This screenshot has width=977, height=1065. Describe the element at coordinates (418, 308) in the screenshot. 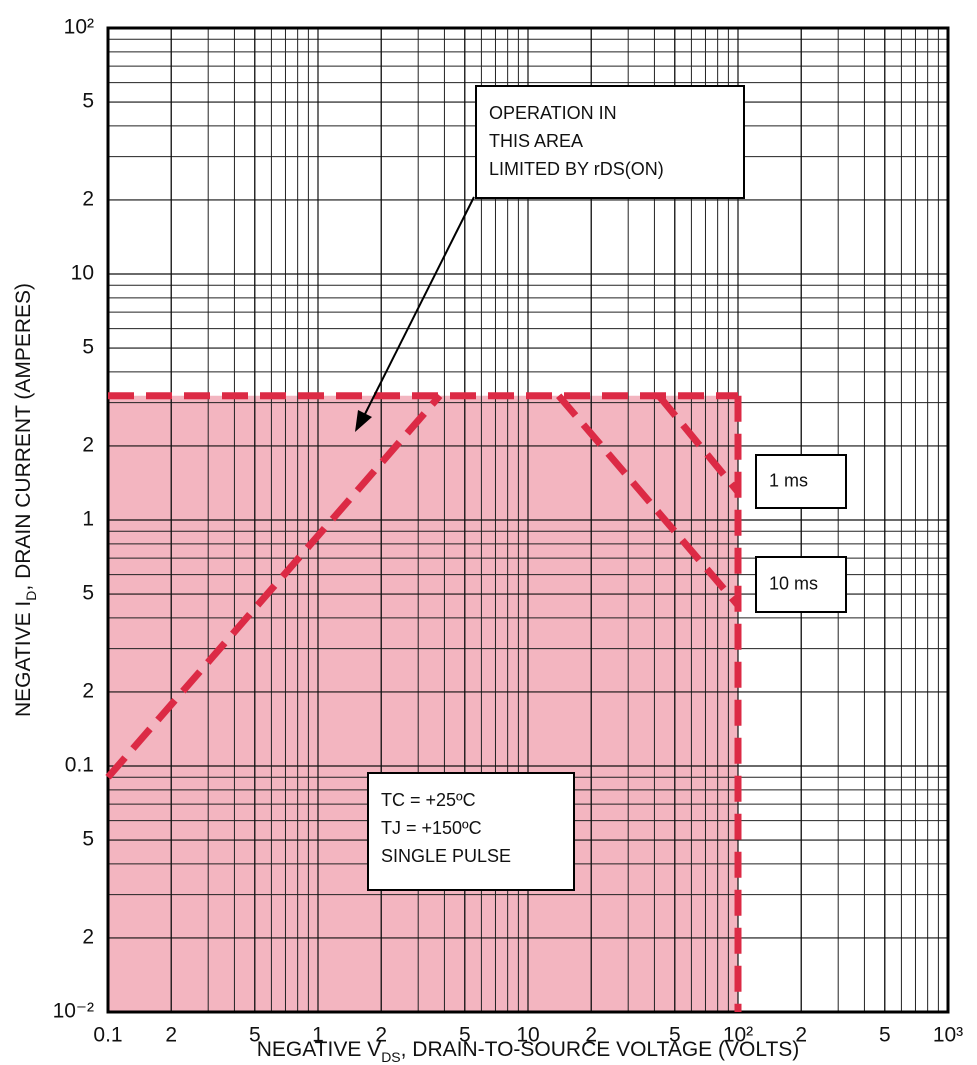

I see `arrow` at that location.